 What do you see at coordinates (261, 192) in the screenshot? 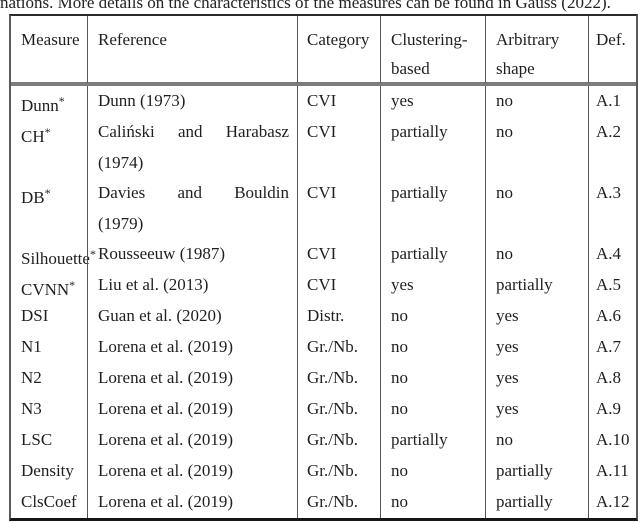
I see `reference-word: Bouldin` at bounding box center [261, 192].